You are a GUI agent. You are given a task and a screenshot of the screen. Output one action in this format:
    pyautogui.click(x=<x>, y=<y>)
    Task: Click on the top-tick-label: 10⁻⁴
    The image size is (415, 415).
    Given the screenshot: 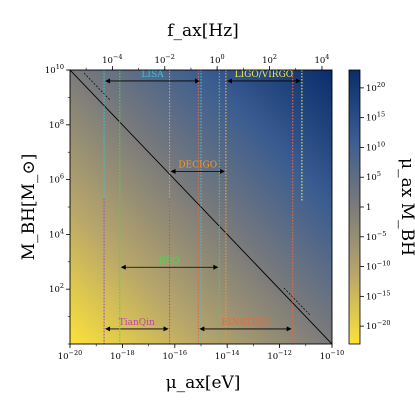 What is the action you would take?
    pyautogui.click(x=112, y=59)
    